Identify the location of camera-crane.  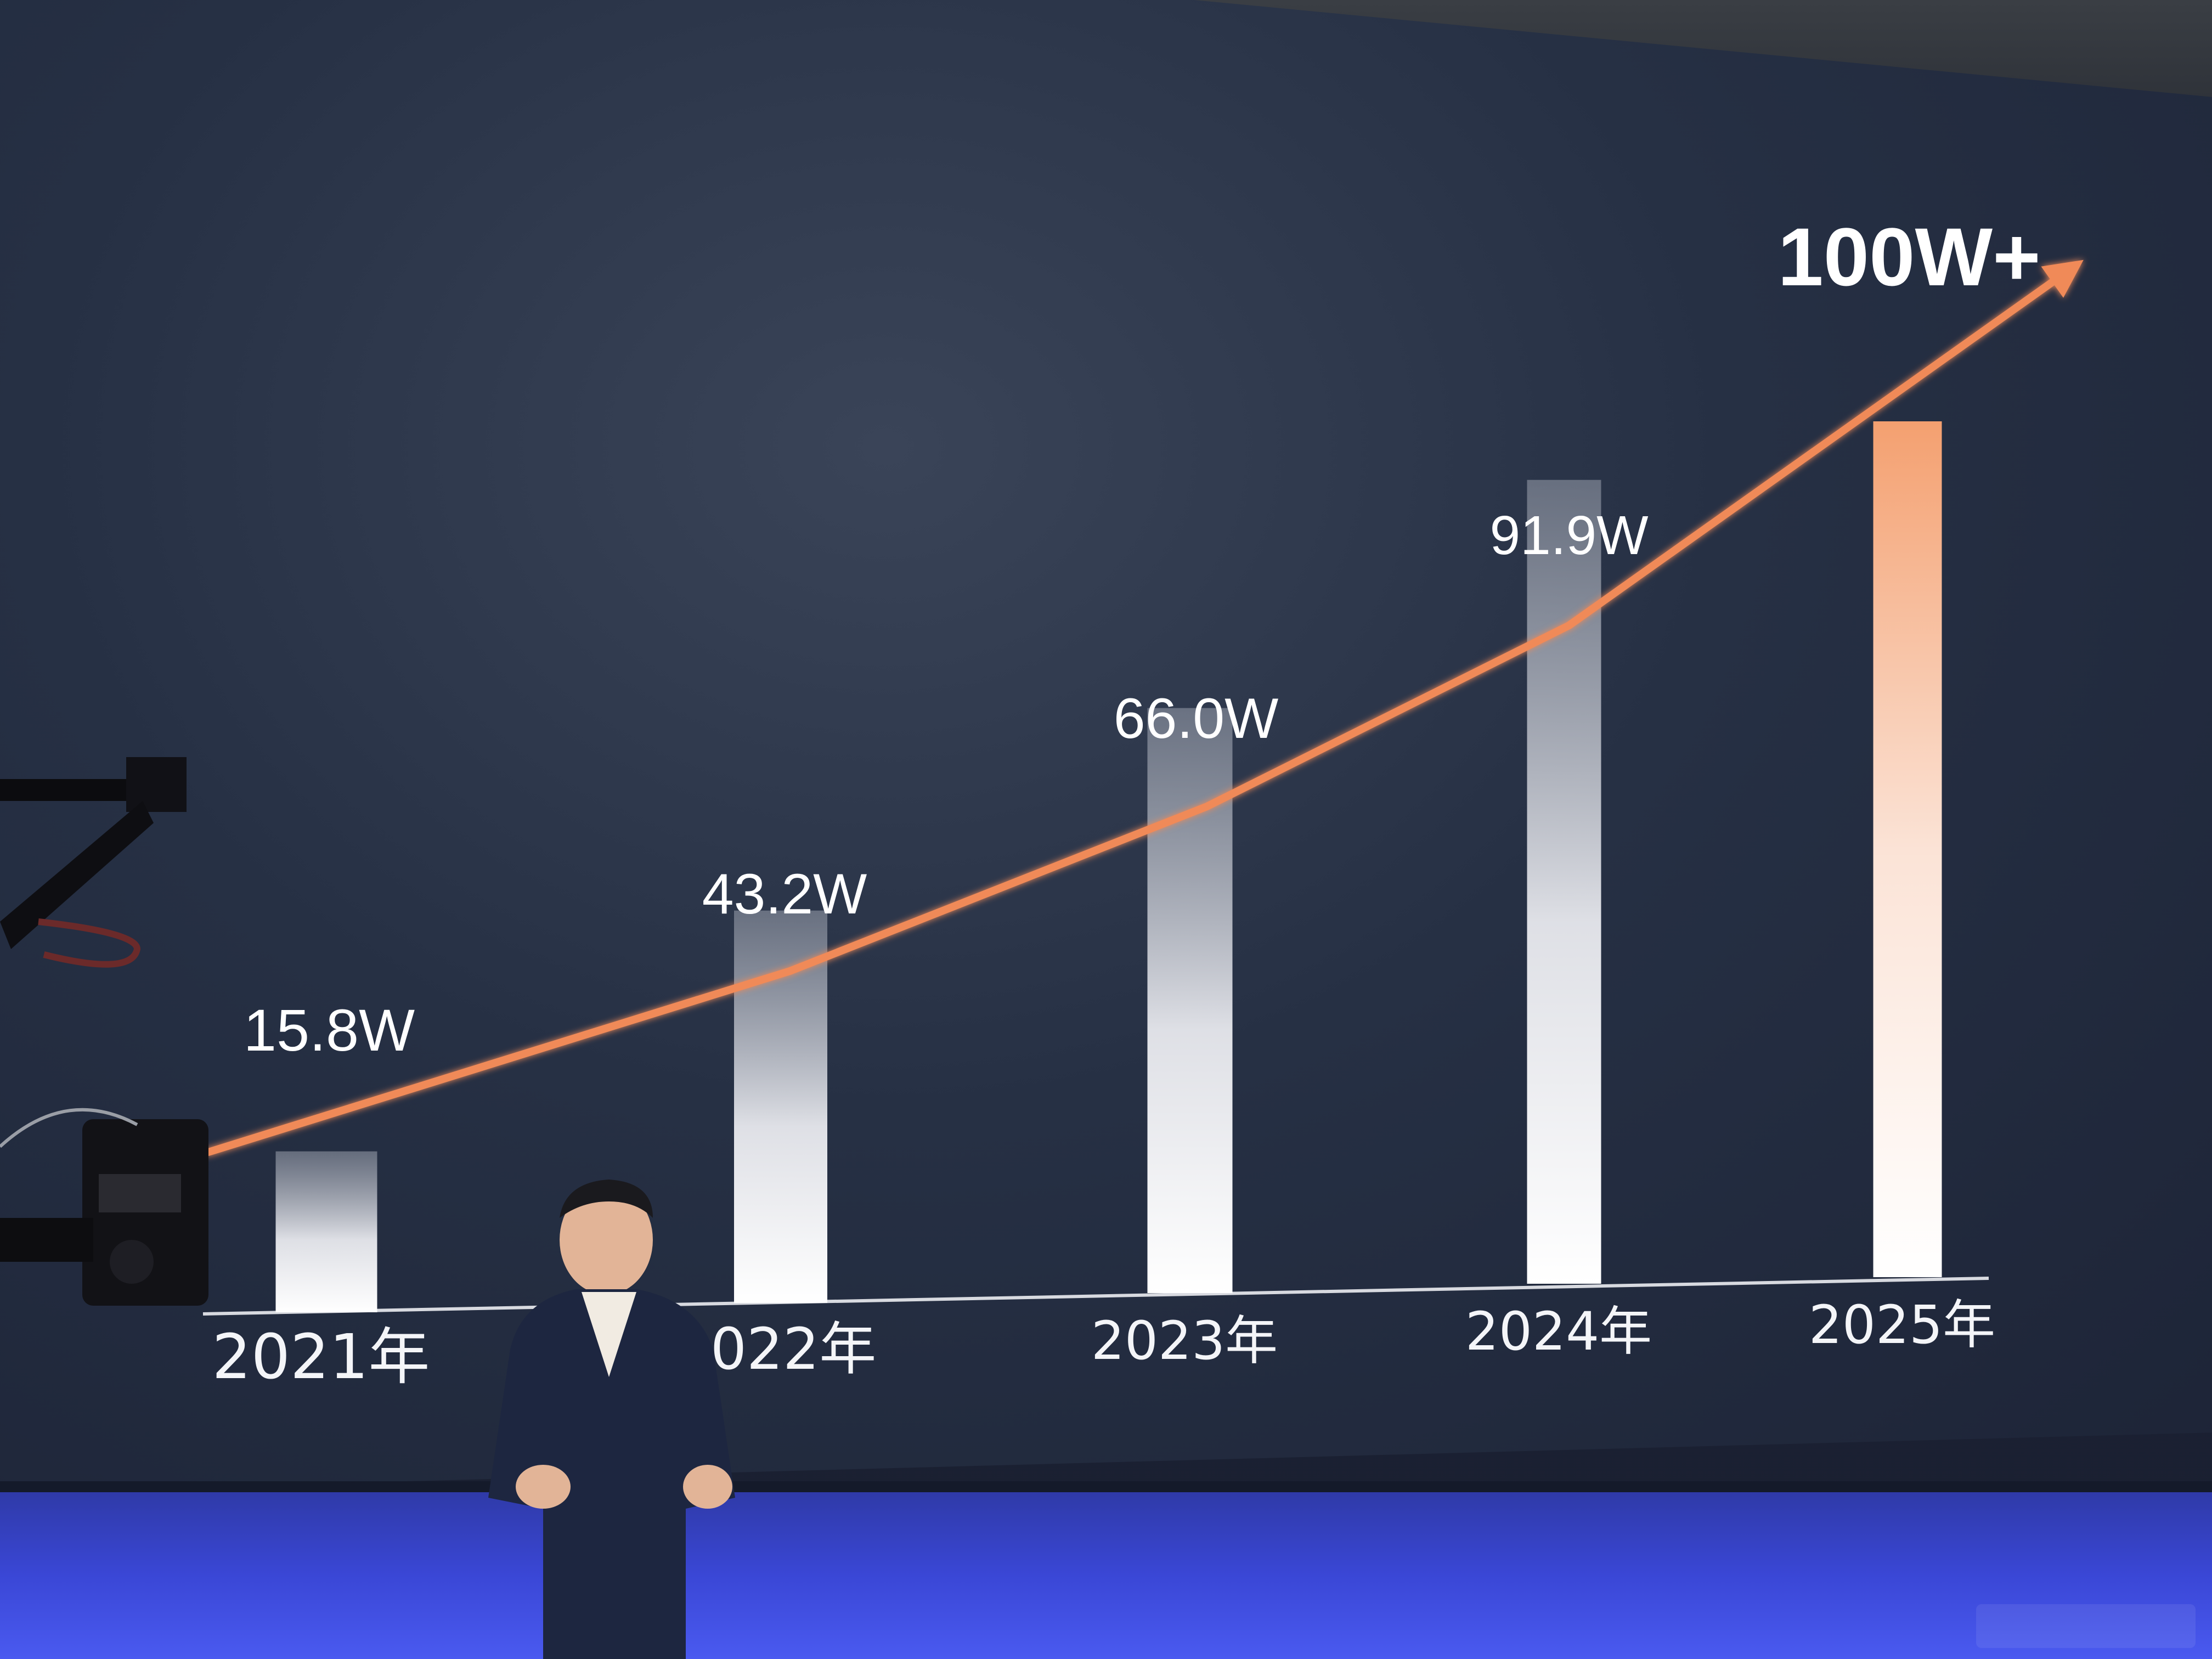
(104, 1031).